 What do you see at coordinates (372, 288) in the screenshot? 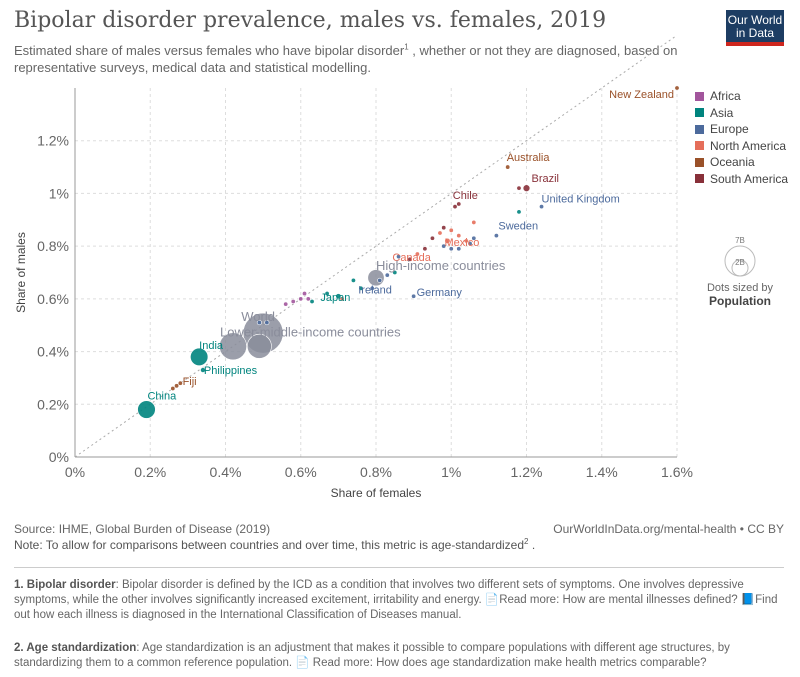
I see `point-ireland` at bounding box center [372, 288].